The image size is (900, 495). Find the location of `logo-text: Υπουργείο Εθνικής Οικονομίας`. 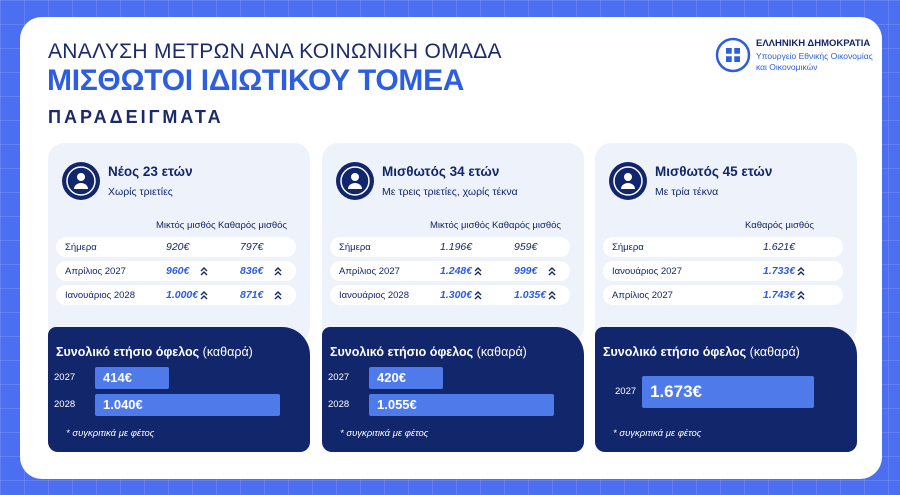

logo-text: Υπουργείο Εθνικής Οικονομίας is located at coordinates (814, 56).